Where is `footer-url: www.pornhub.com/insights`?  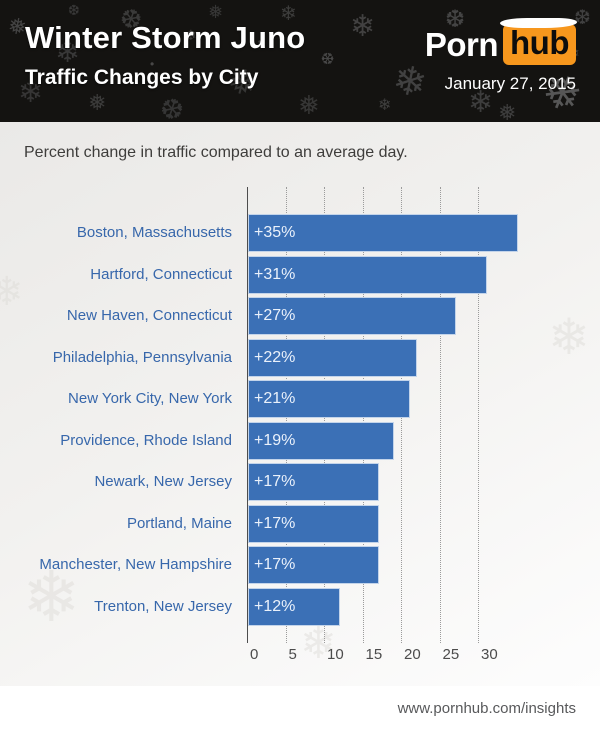
footer-url: www.pornhub.com/insights is located at coordinates (486, 708).